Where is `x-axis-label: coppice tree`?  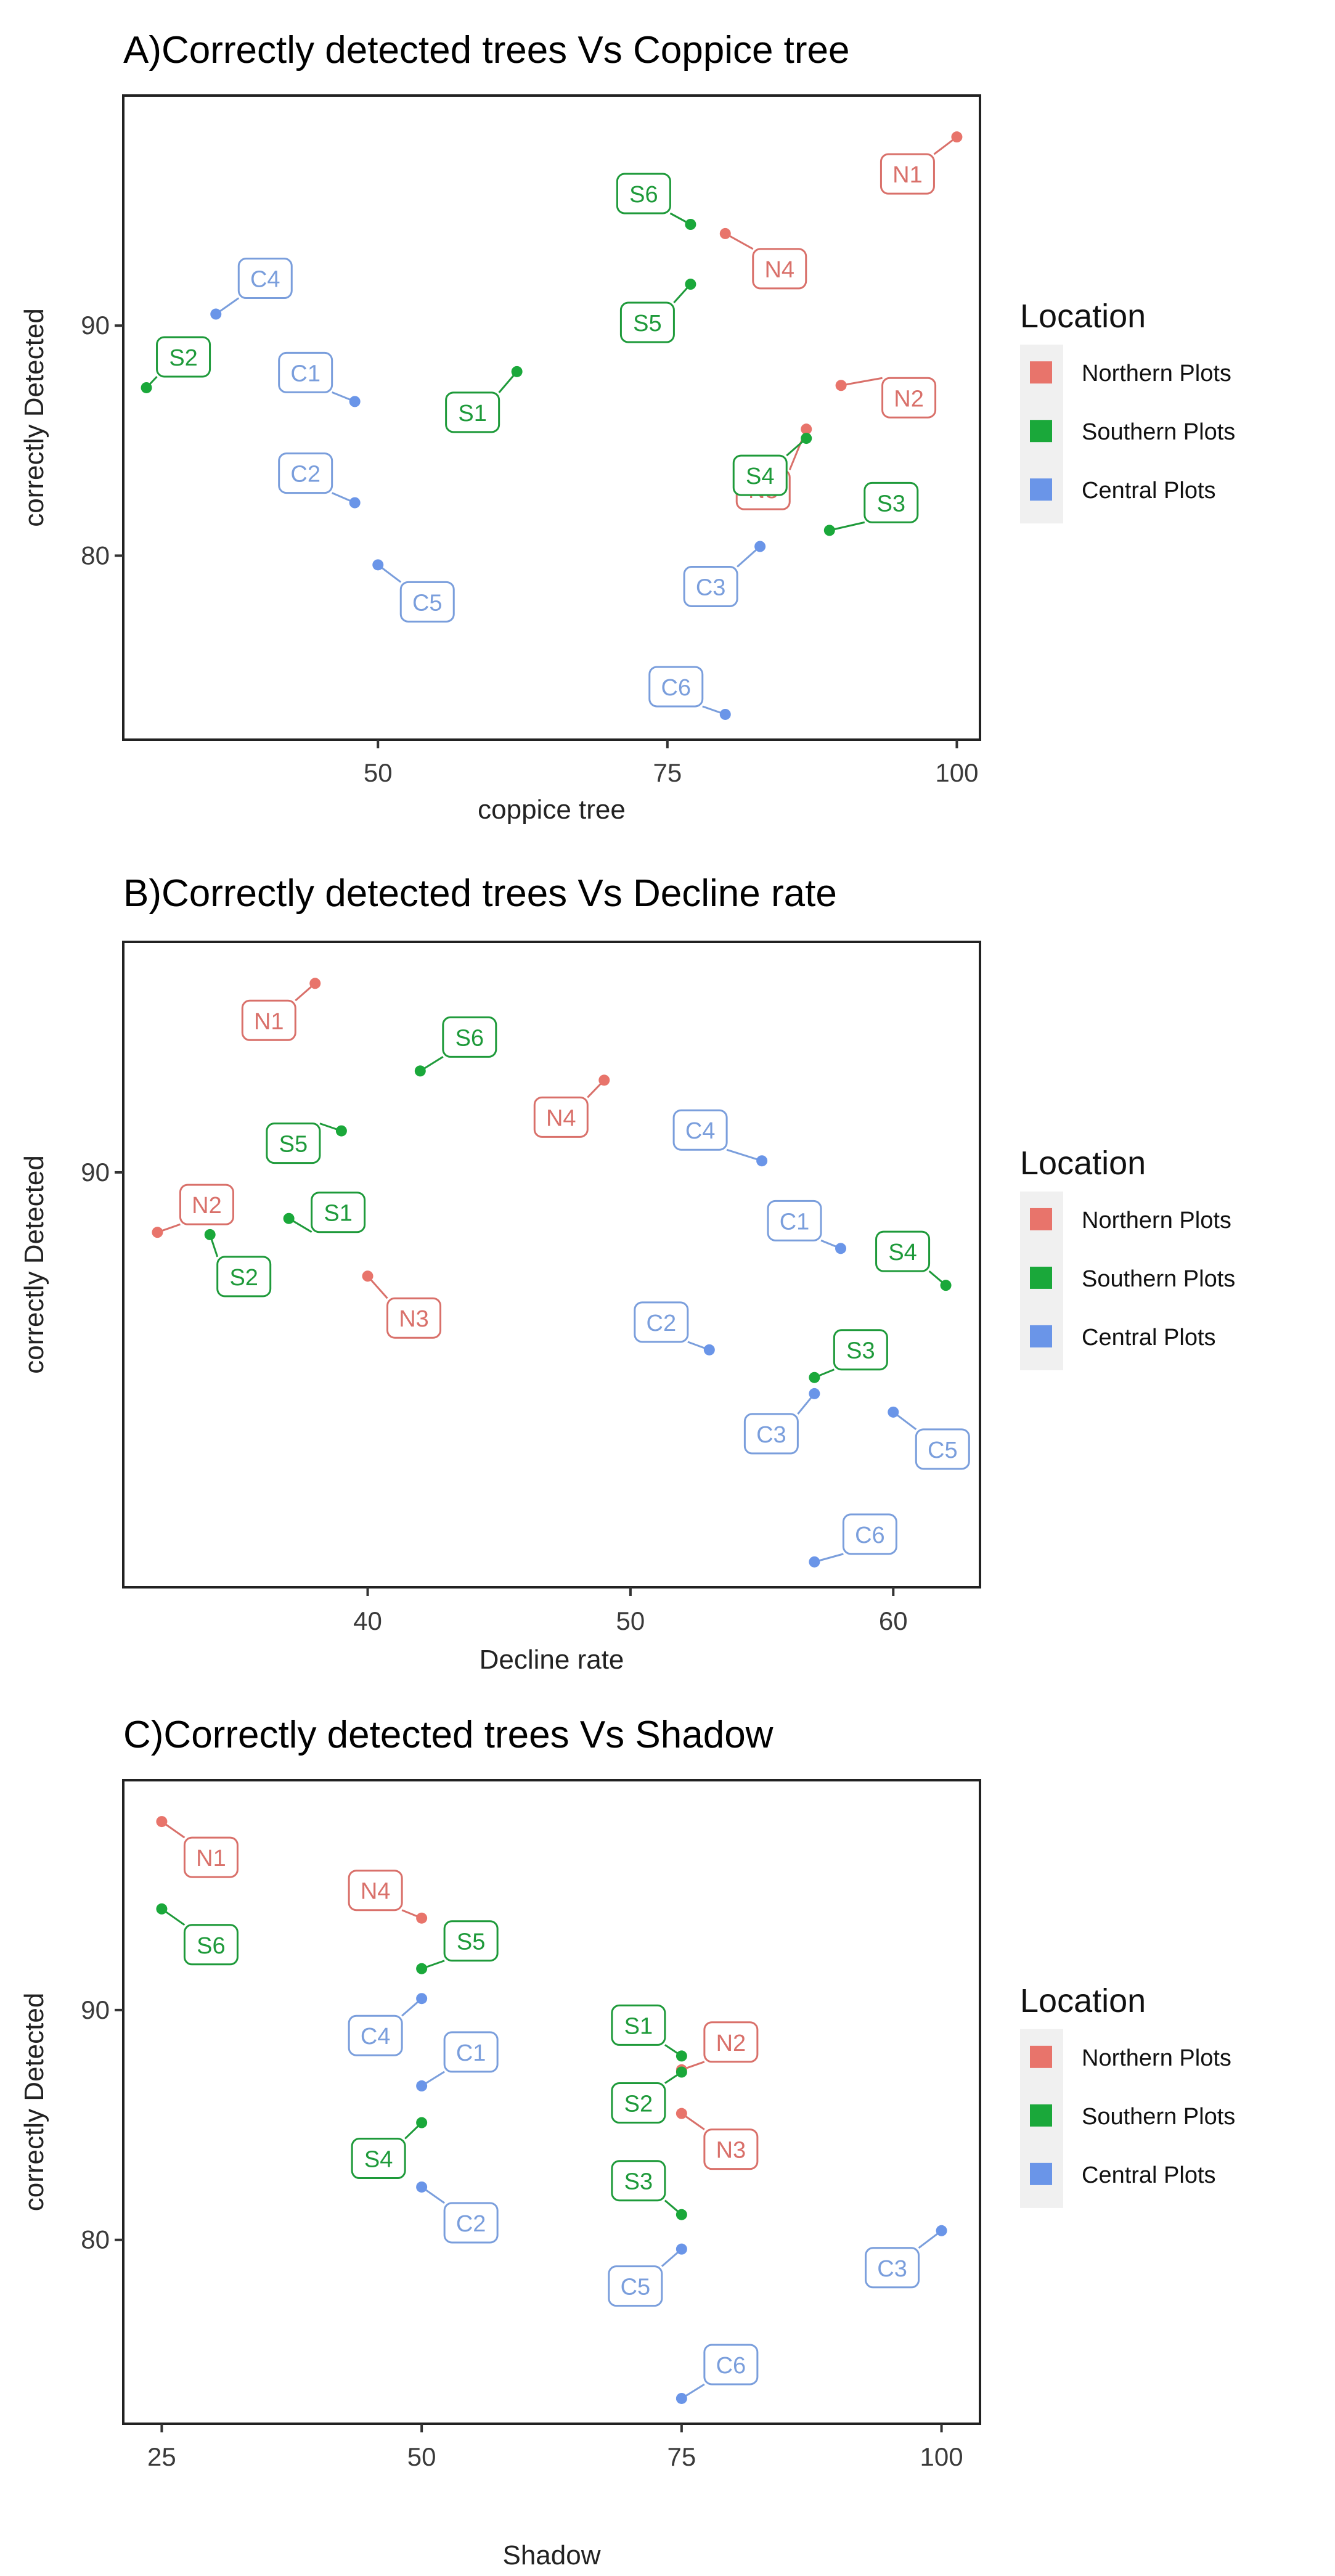 x-axis-label: coppice tree is located at coordinates (552, 810).